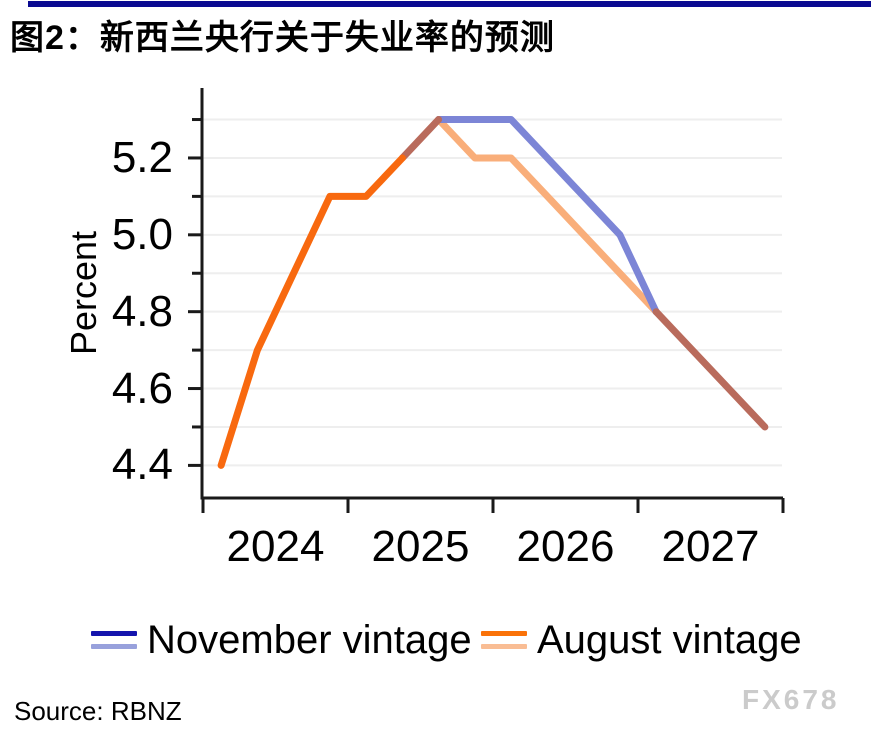 The image size is (871, 738). I want to click on x-tick-label: 2026, so click(565, 546).